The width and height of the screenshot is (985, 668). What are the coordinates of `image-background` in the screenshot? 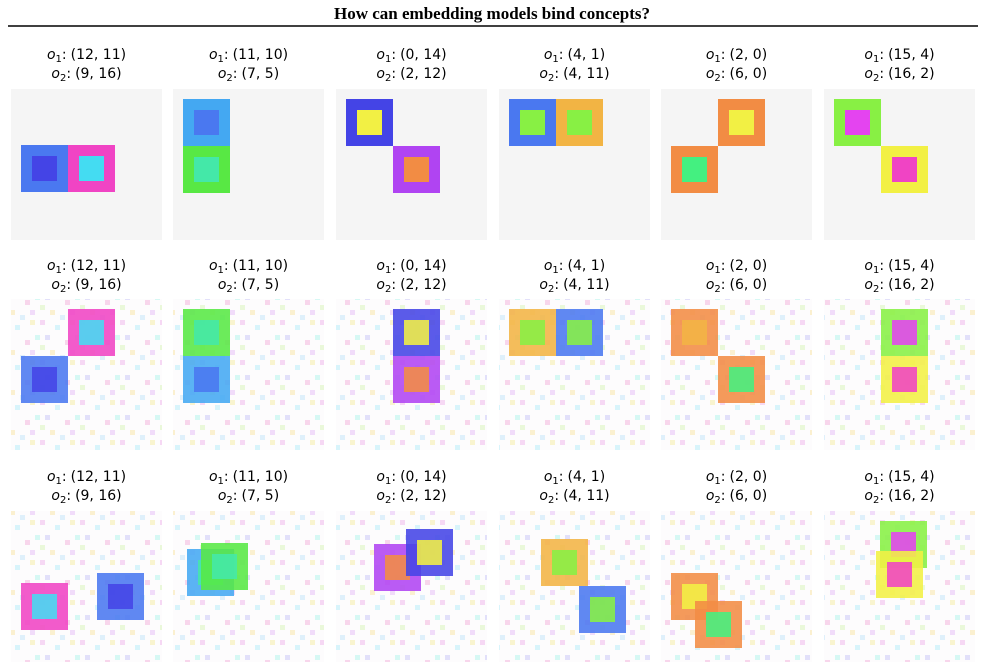 It's located at (574, 586).